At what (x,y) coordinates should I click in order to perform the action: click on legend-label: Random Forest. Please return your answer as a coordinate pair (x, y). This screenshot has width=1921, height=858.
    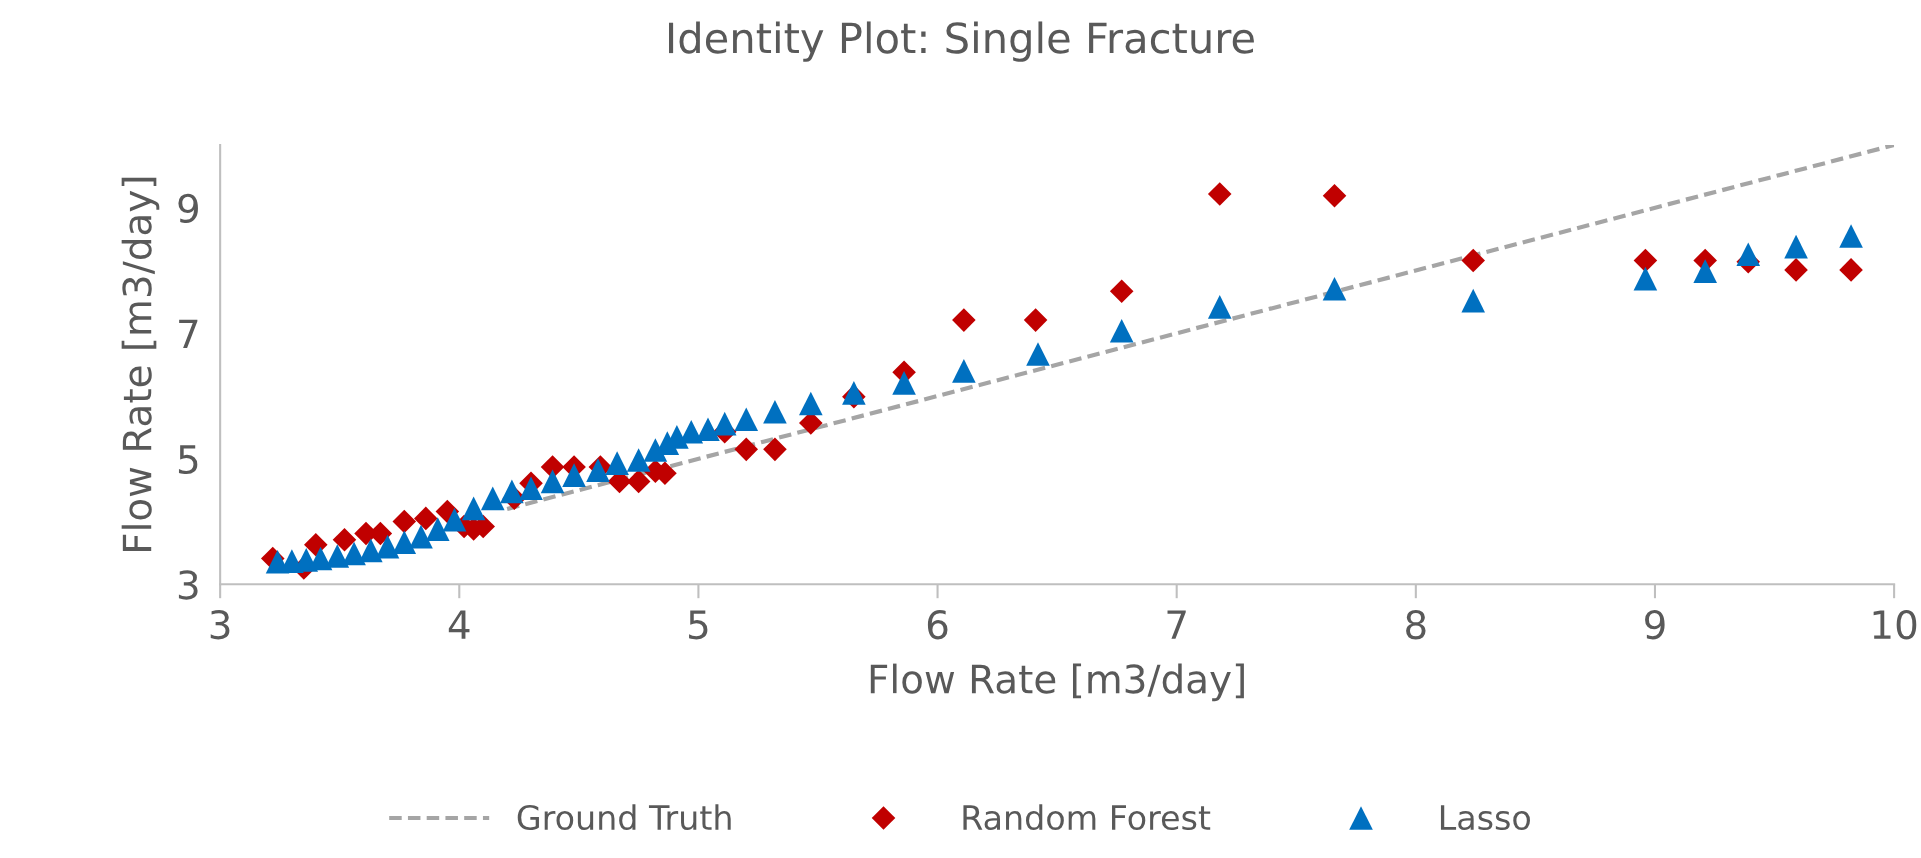
    Looking at the image, I should click on (1087, 817).